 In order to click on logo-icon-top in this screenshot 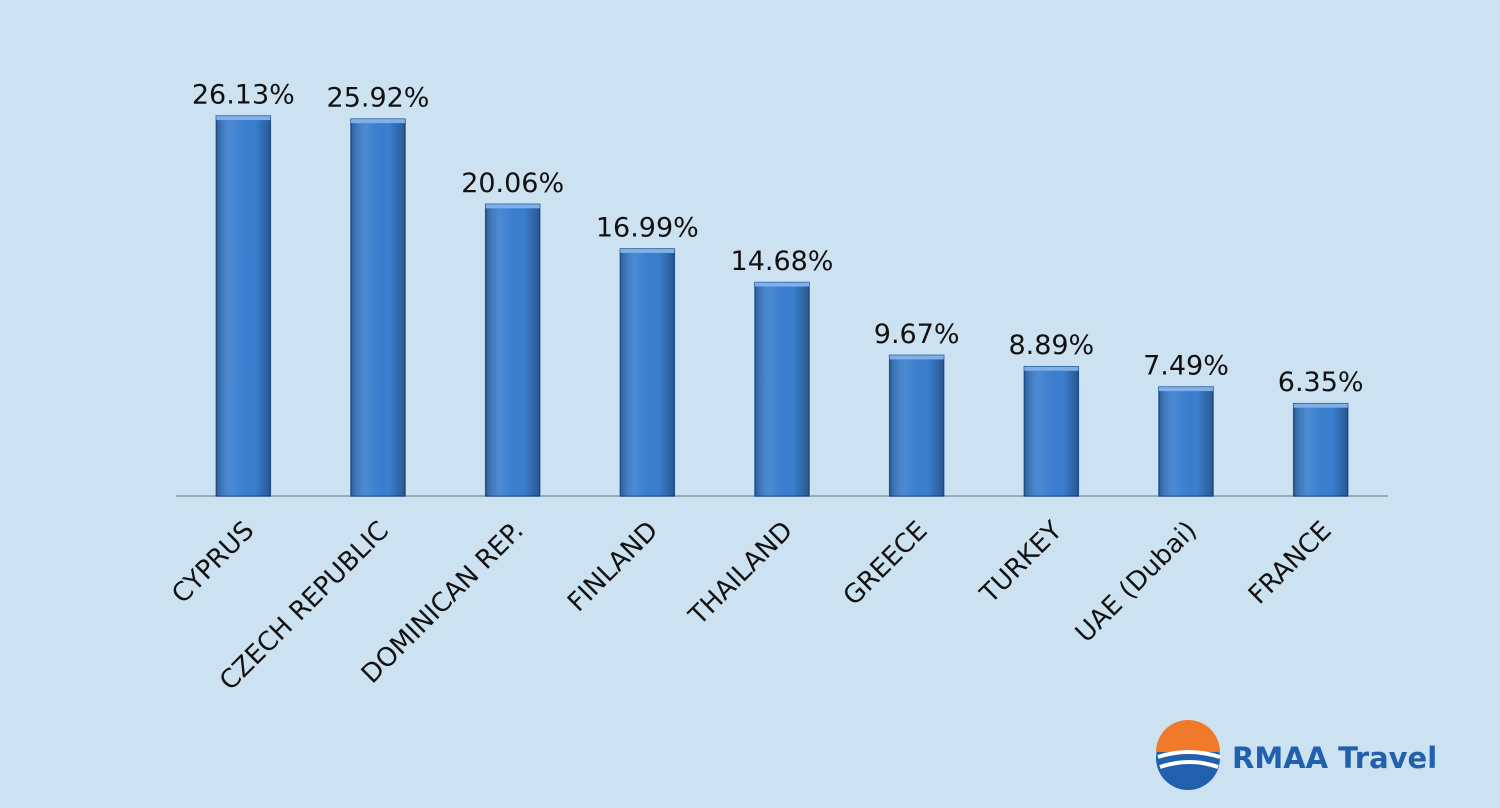, I will do `click(1188, 736)`.